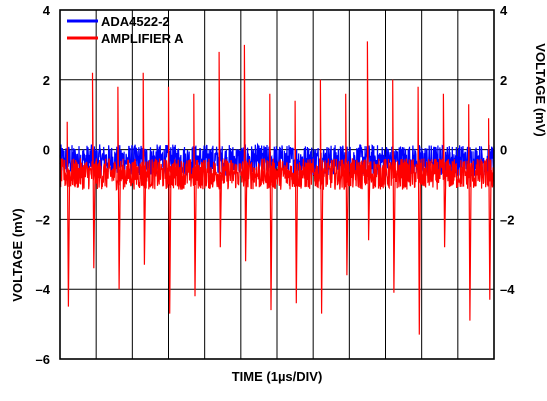  Describe the element at coordinates (43, 185) in the screenshot. I see `left-axis-ticks: 4 2 0 –2 –4 –6` at that location.